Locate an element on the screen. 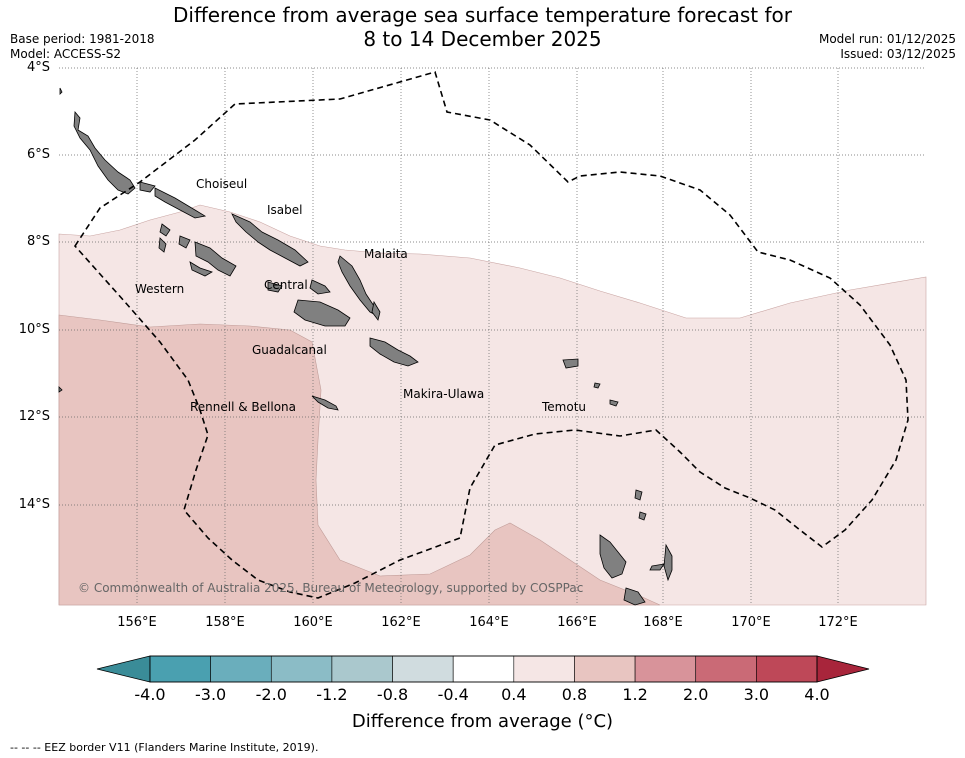 This screenshot has height=758, width=965. island-isabel is located at coordinates (270, 240).